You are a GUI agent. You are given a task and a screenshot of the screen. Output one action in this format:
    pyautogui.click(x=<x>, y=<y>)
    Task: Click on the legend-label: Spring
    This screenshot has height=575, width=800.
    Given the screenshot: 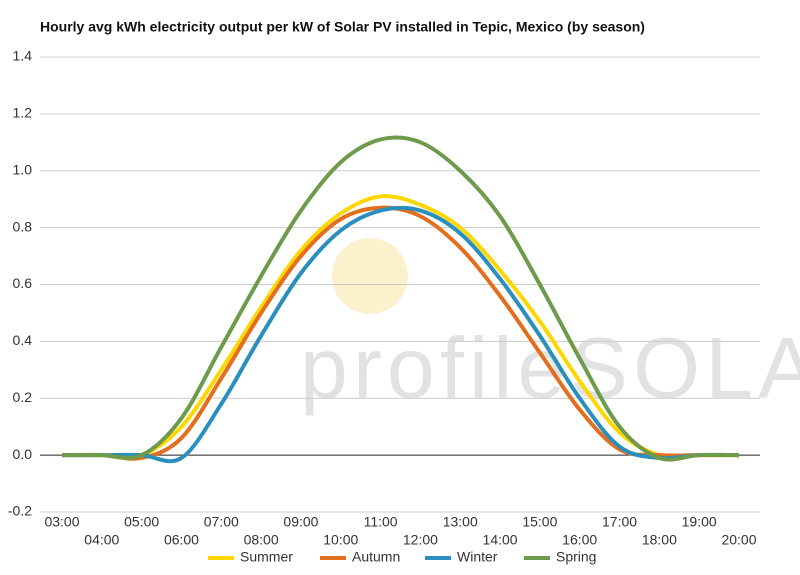 What is the action you would take?
    pyautogui.click(x=576, y=557)
    